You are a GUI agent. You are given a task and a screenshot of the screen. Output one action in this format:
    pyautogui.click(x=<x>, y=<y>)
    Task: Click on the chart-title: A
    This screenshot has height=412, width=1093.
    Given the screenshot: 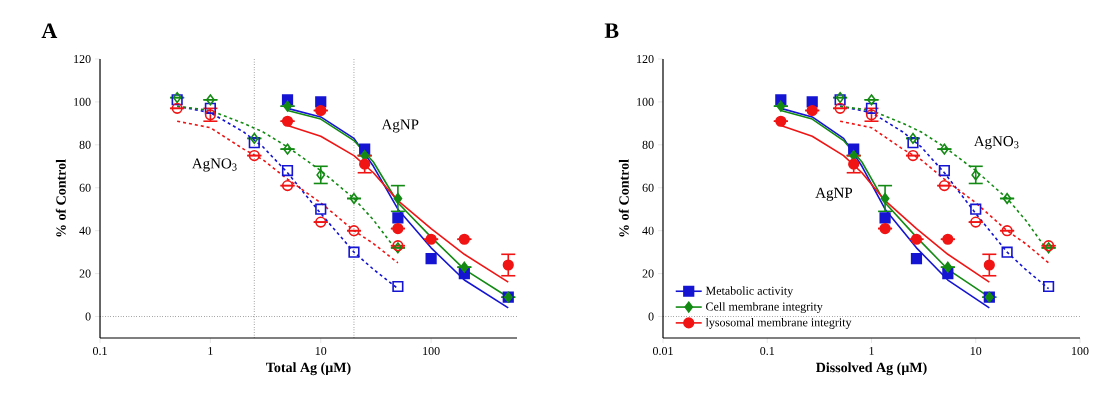 What is the action you would take?
    pyautogui.click(x=49, y=30)
    